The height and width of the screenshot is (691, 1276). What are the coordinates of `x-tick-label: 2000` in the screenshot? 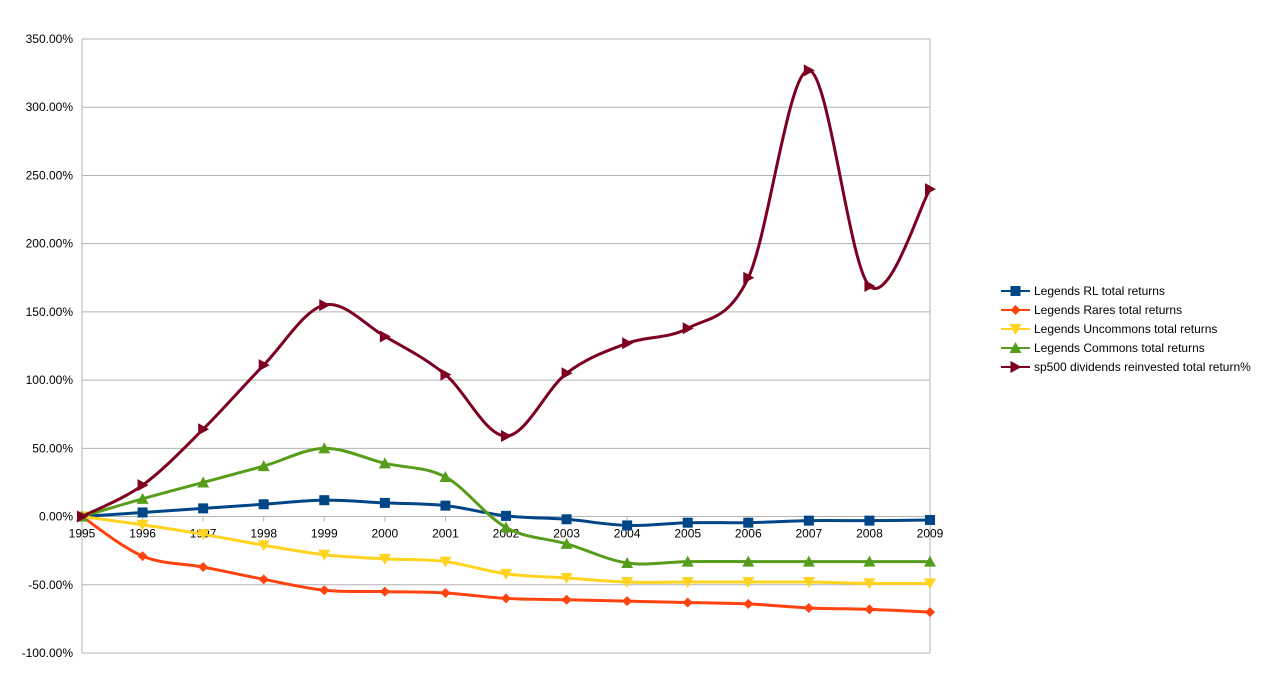 It's located at (385, 534).